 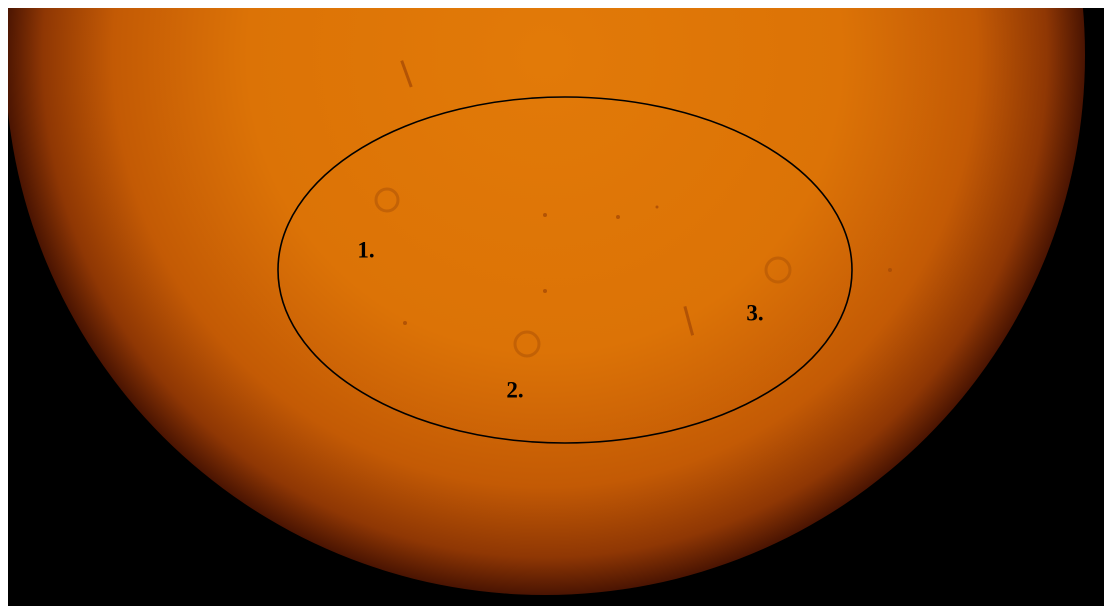 What do you see at coordinates (583, 272) in the screenshot?
I see `sunspots` at bounding box center [583, 272].